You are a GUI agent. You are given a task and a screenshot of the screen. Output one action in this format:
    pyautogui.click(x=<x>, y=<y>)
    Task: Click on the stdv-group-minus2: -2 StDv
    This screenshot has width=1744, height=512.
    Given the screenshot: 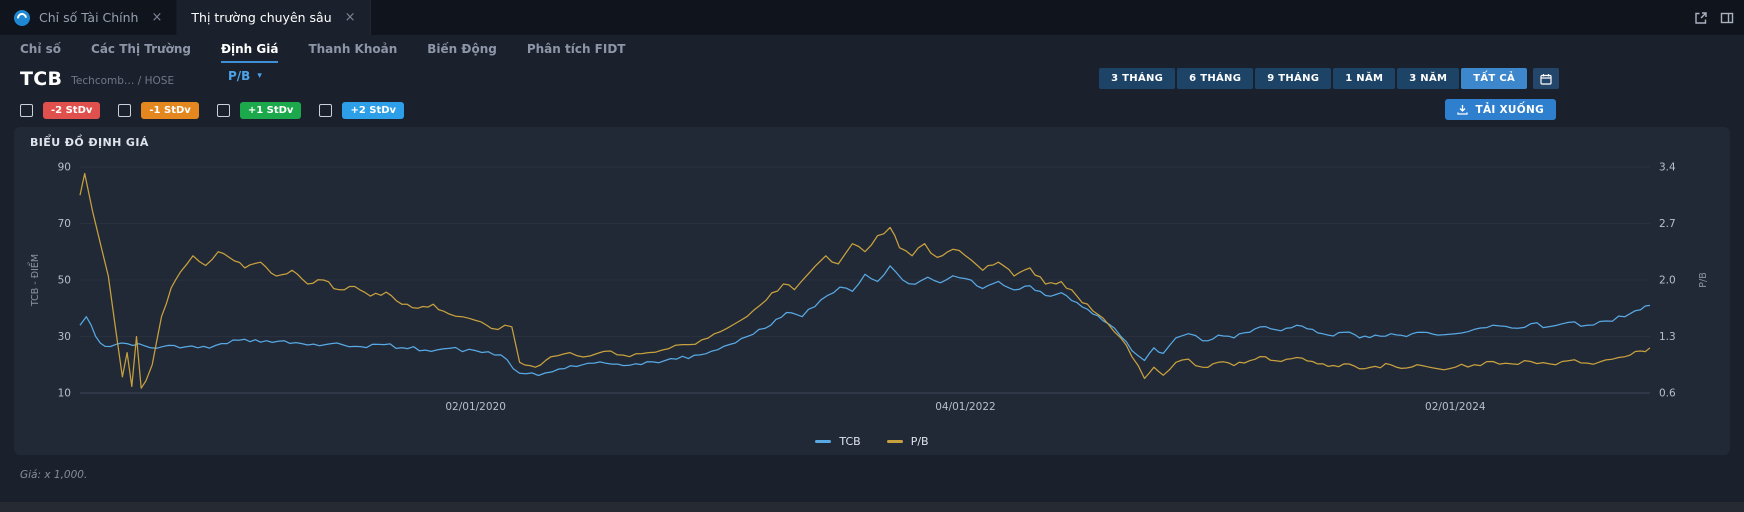 What is the action you would take?
    pyautogui.click(x=60, y=110)
    